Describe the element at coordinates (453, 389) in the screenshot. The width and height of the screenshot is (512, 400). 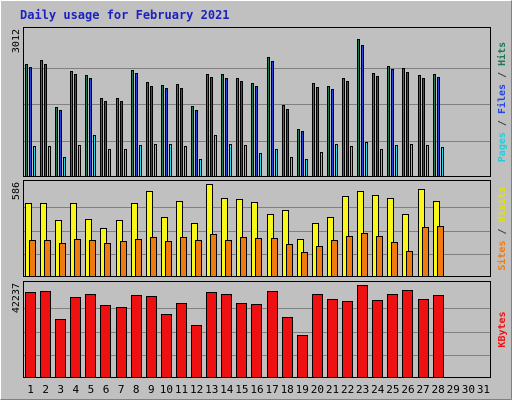
I see `x-tick-day-29: 29` at that location.